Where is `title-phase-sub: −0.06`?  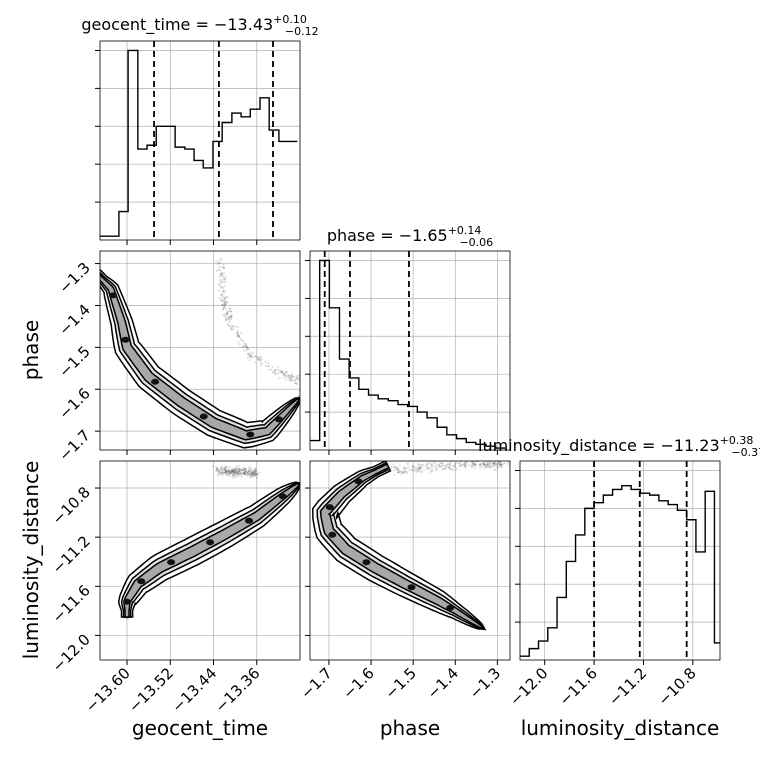 title-phase-sub: −0.06 is located at coordinates (476, 242).